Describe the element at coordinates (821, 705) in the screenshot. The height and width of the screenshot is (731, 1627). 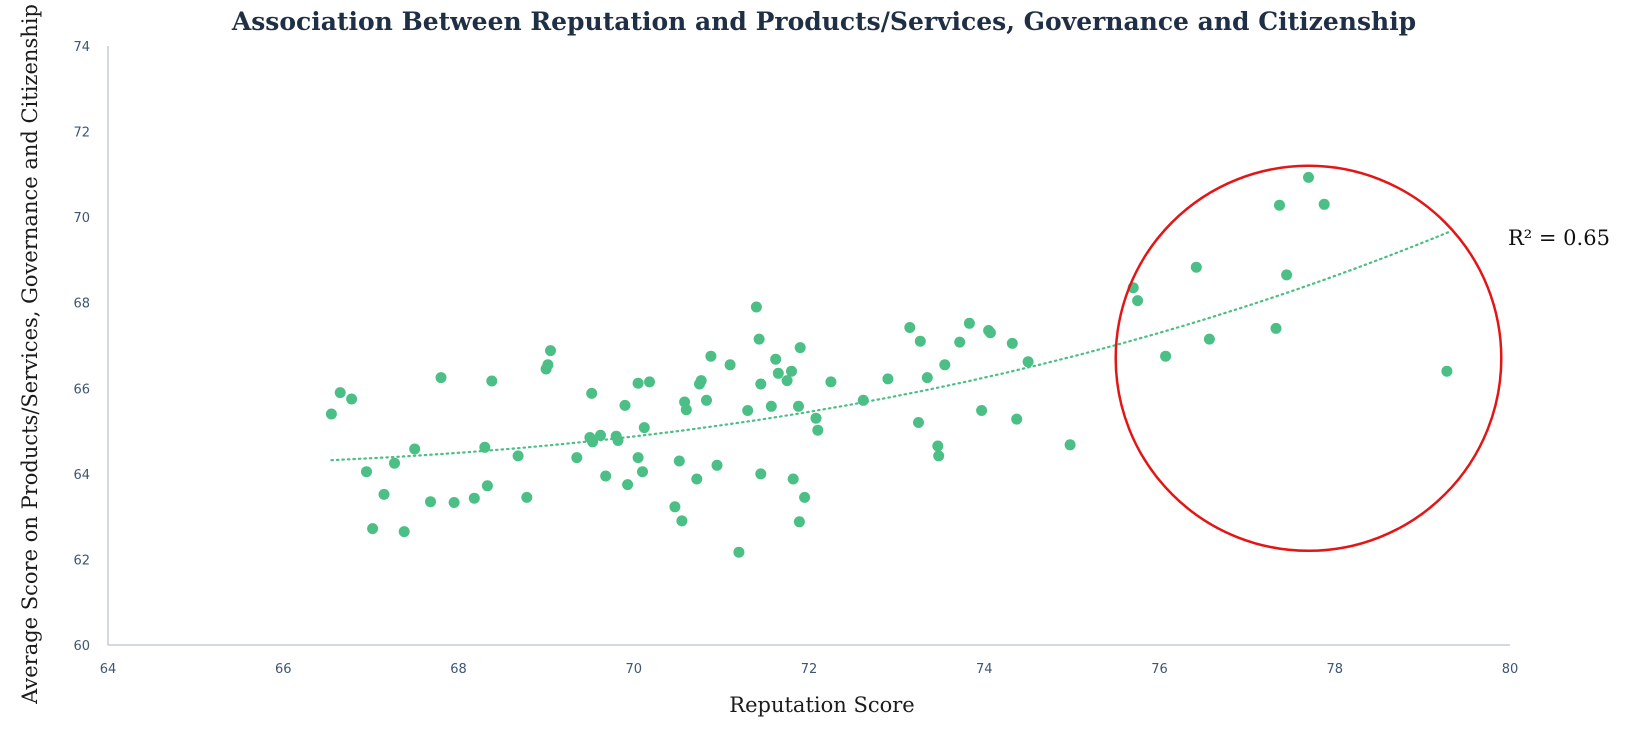
I see `x-axis-title: Reputation Score` at that location.